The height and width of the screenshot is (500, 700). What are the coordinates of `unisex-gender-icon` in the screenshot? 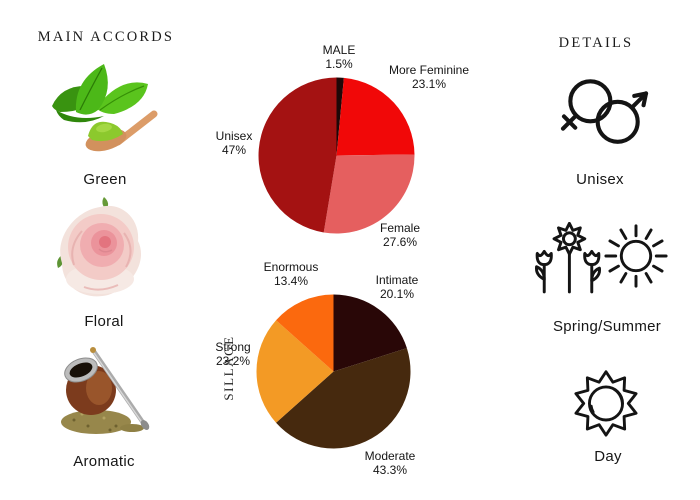 It's located at (604, 111).